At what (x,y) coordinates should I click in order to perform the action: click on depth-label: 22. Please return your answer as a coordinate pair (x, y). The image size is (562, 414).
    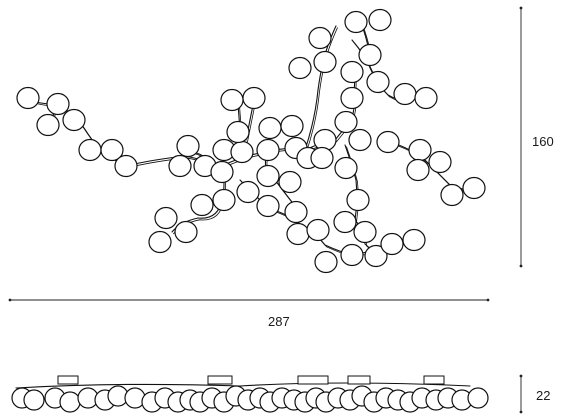
    Looking at the image, I should click on (543, 395).